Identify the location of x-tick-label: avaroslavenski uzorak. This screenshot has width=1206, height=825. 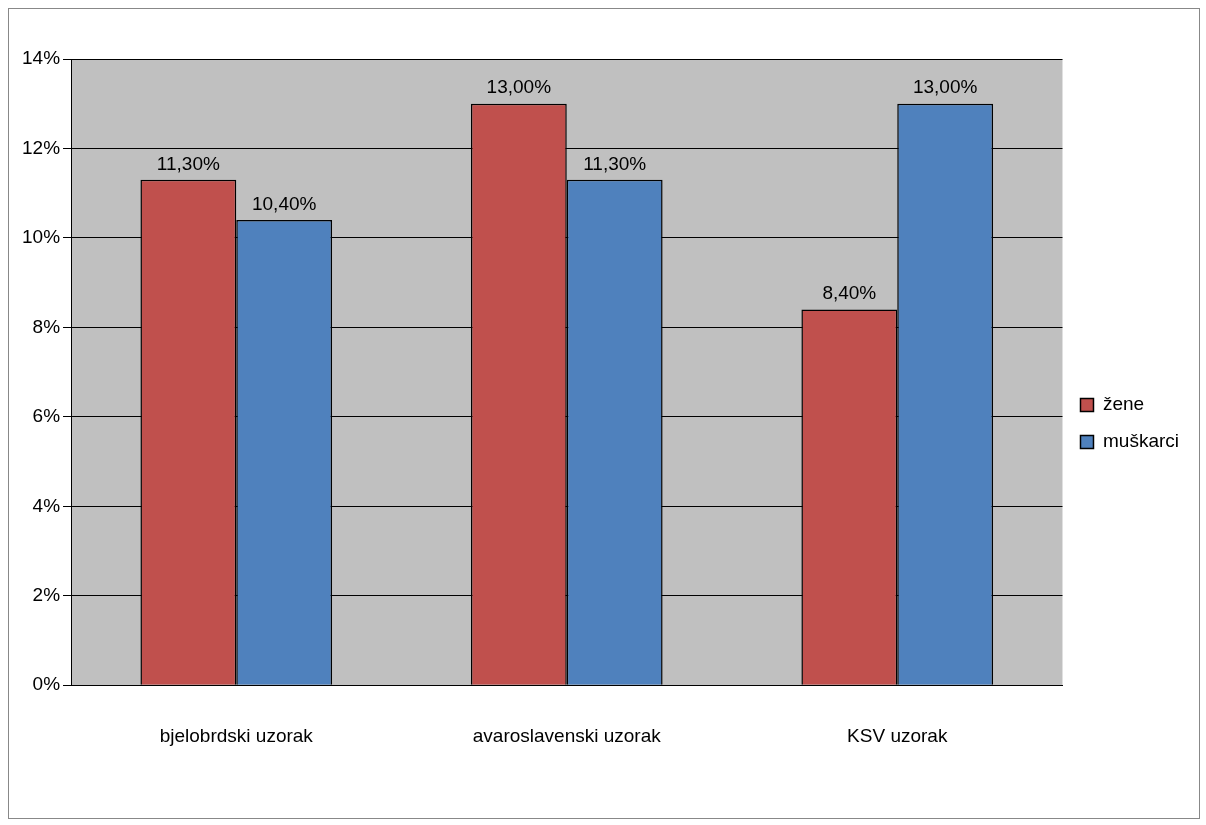
(567, 735).